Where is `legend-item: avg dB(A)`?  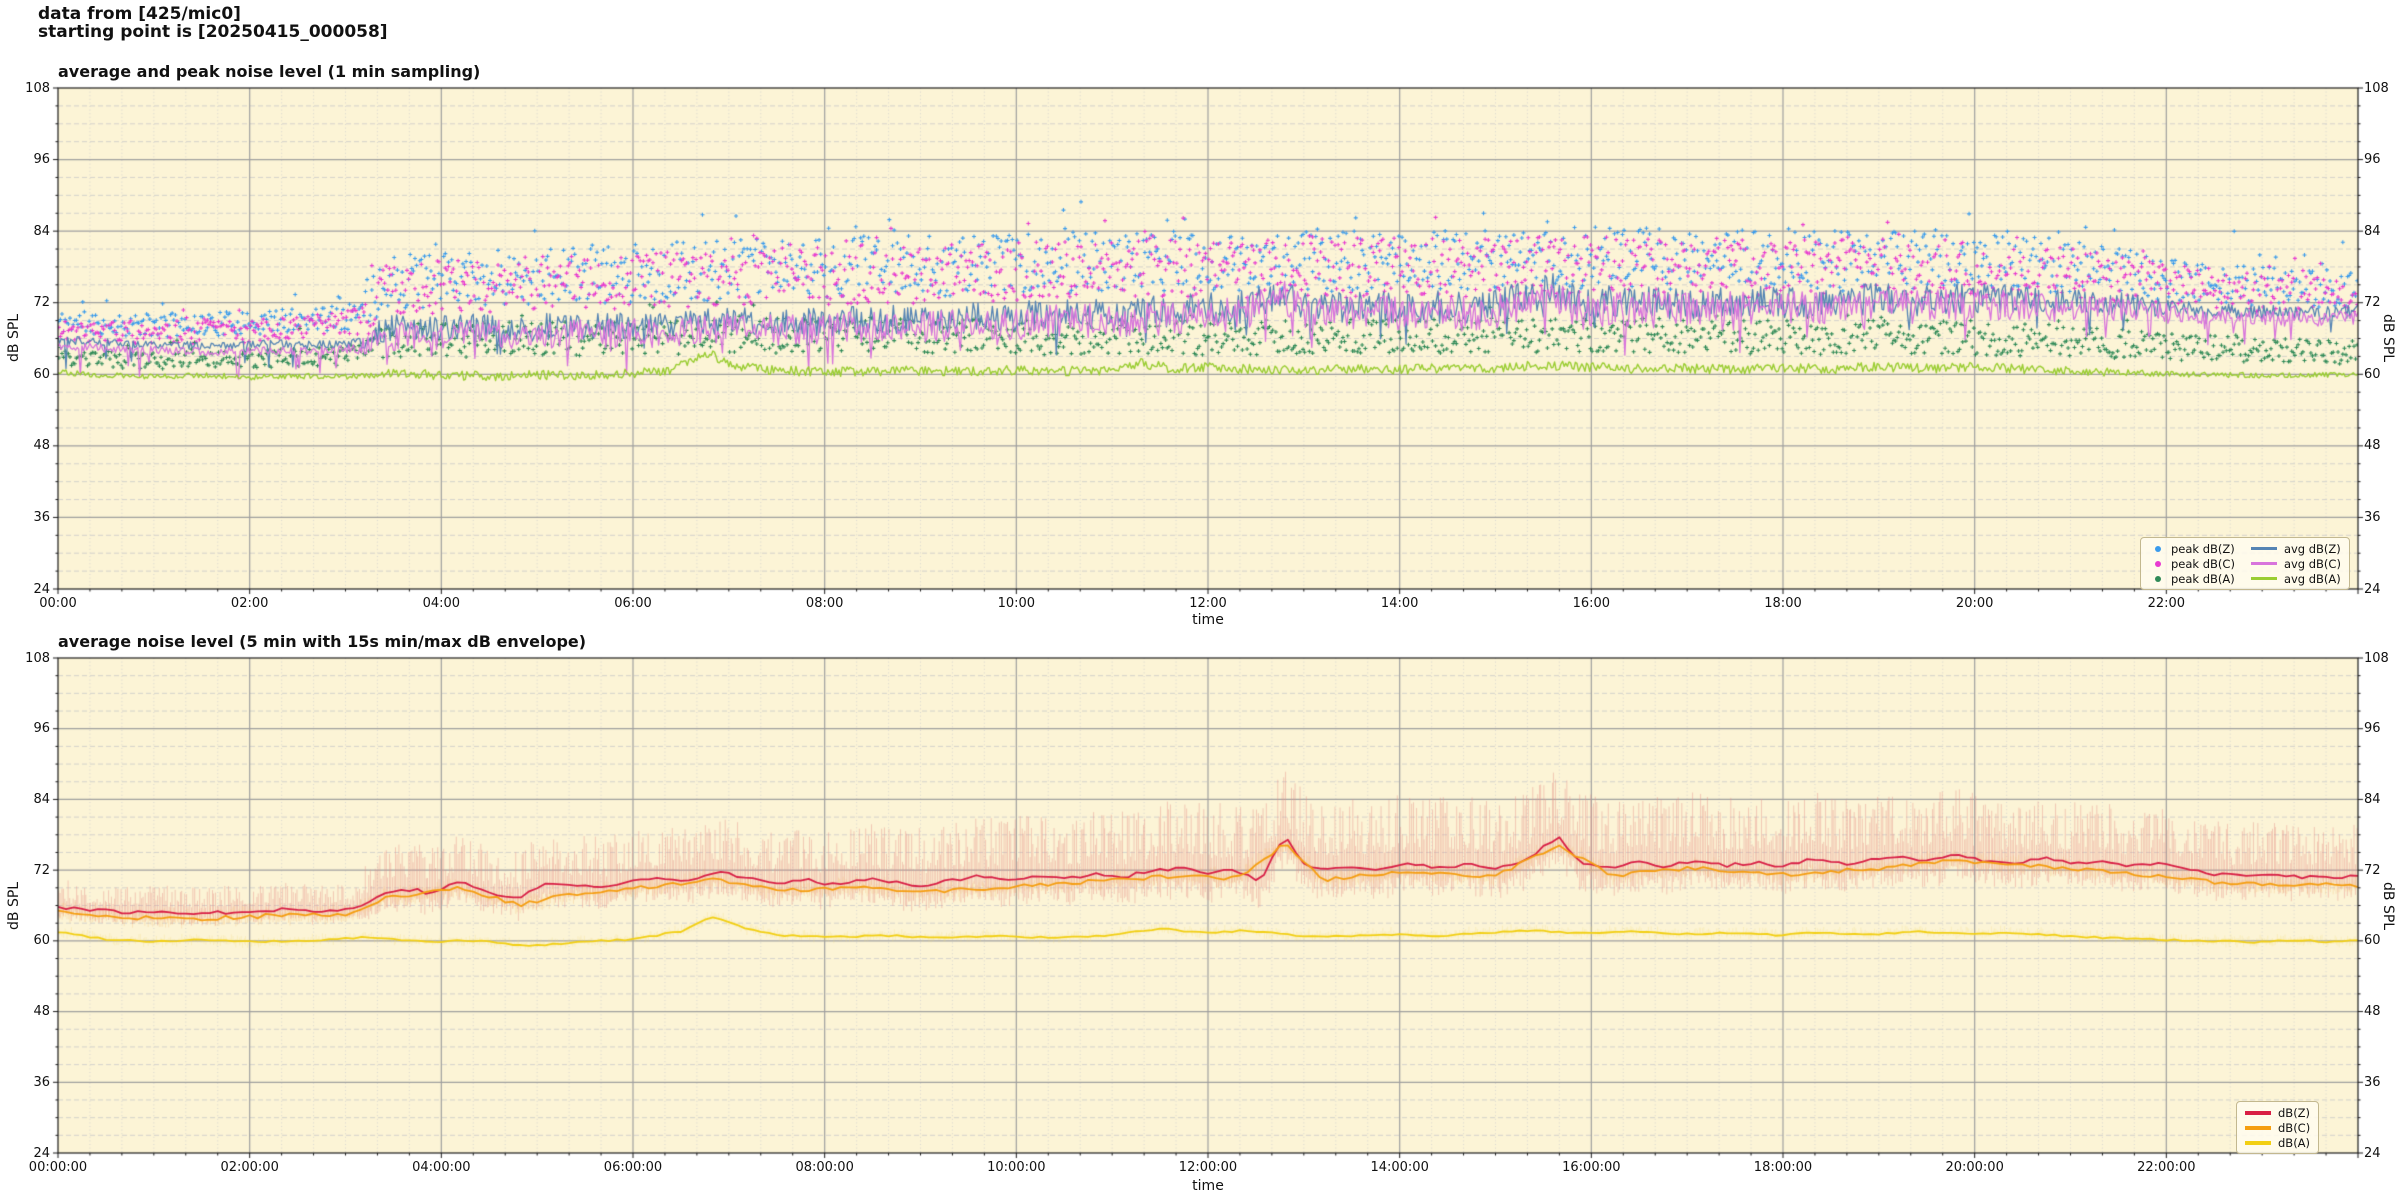
legend-item: avg dB(A) is located at coordinates (2295, 578).